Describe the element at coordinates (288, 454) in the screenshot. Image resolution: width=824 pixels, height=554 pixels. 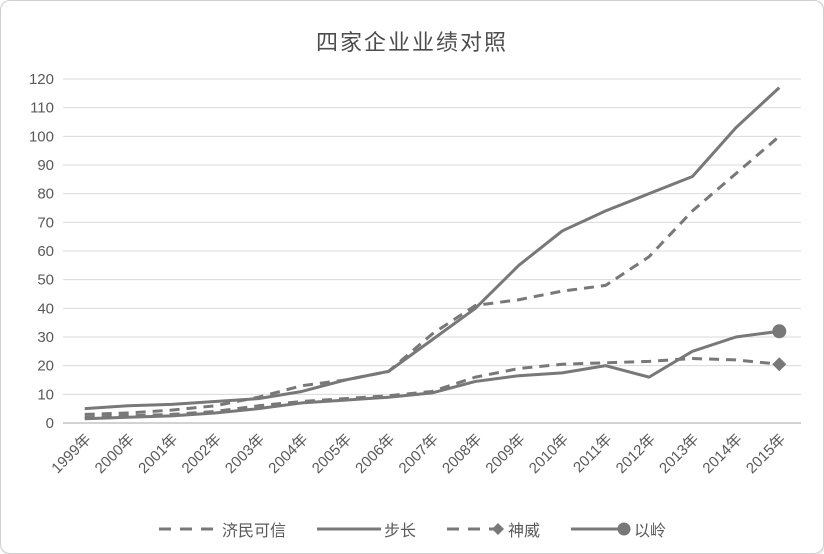
I see `x-tick-label: 2004年` at that location.